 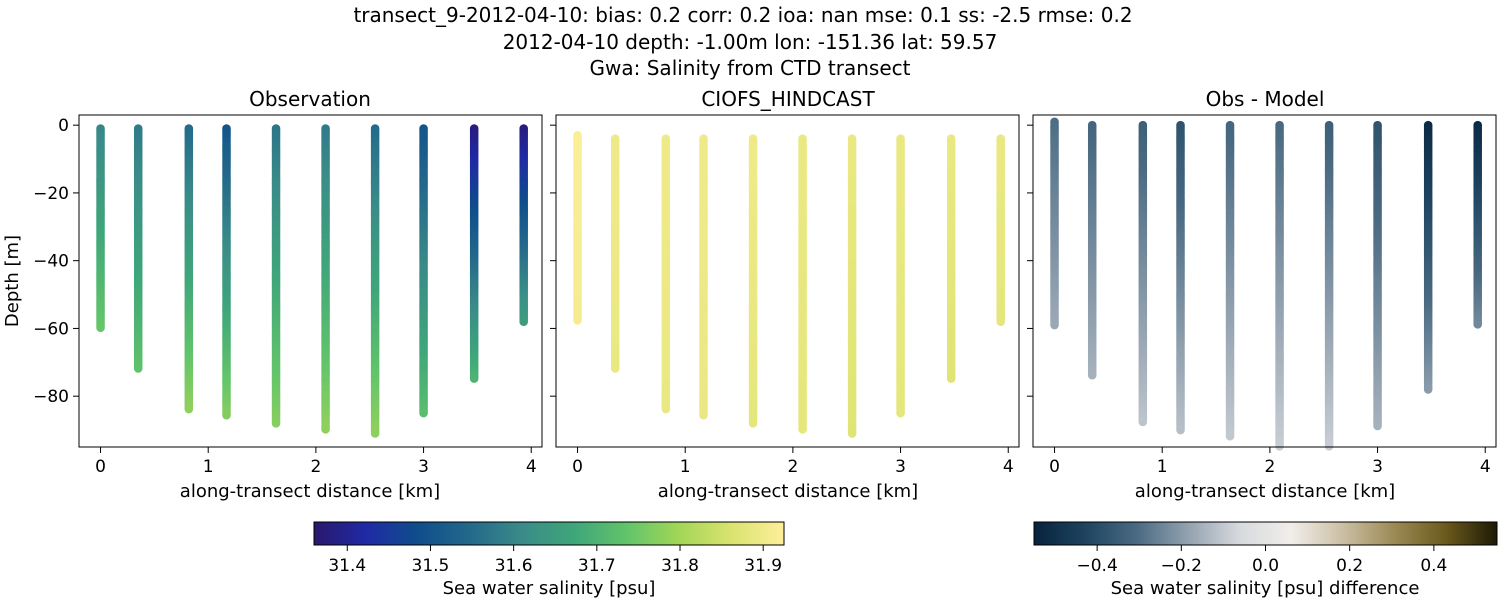 I want to click on colorbar-tick-label: 31.8, so click(x=680, y=566).